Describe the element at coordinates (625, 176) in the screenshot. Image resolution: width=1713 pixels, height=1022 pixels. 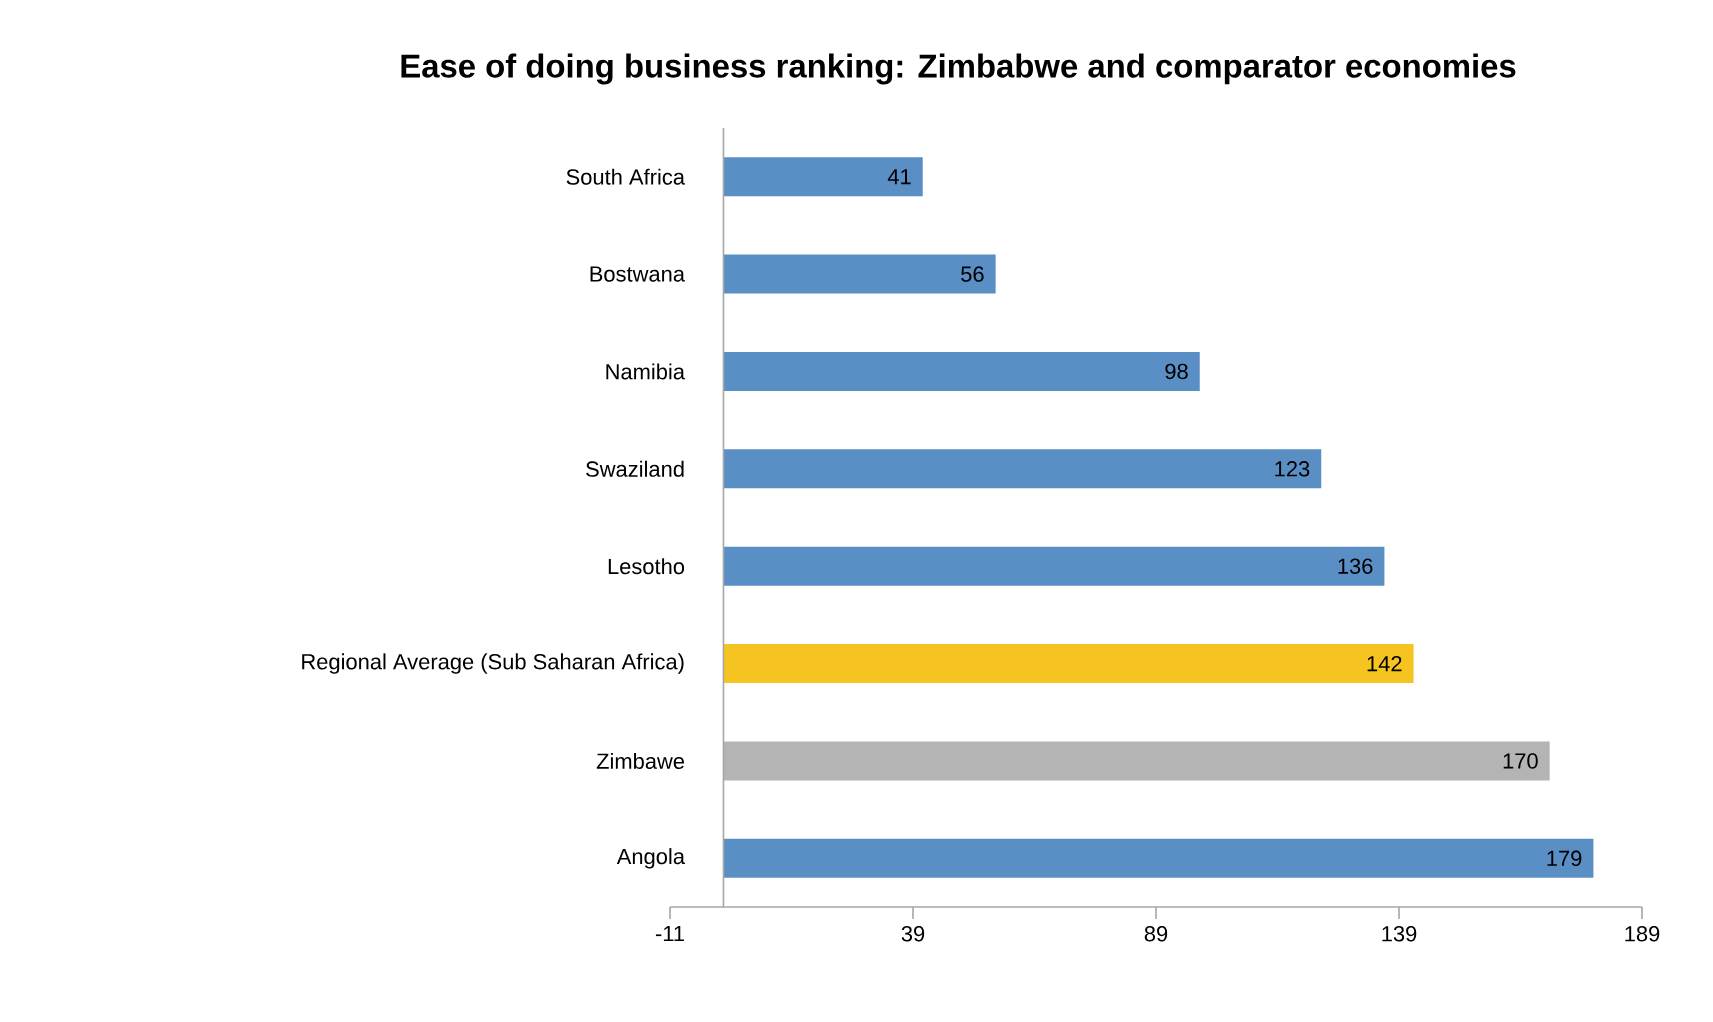
I see `y-tick-label: South Africa` at that location.